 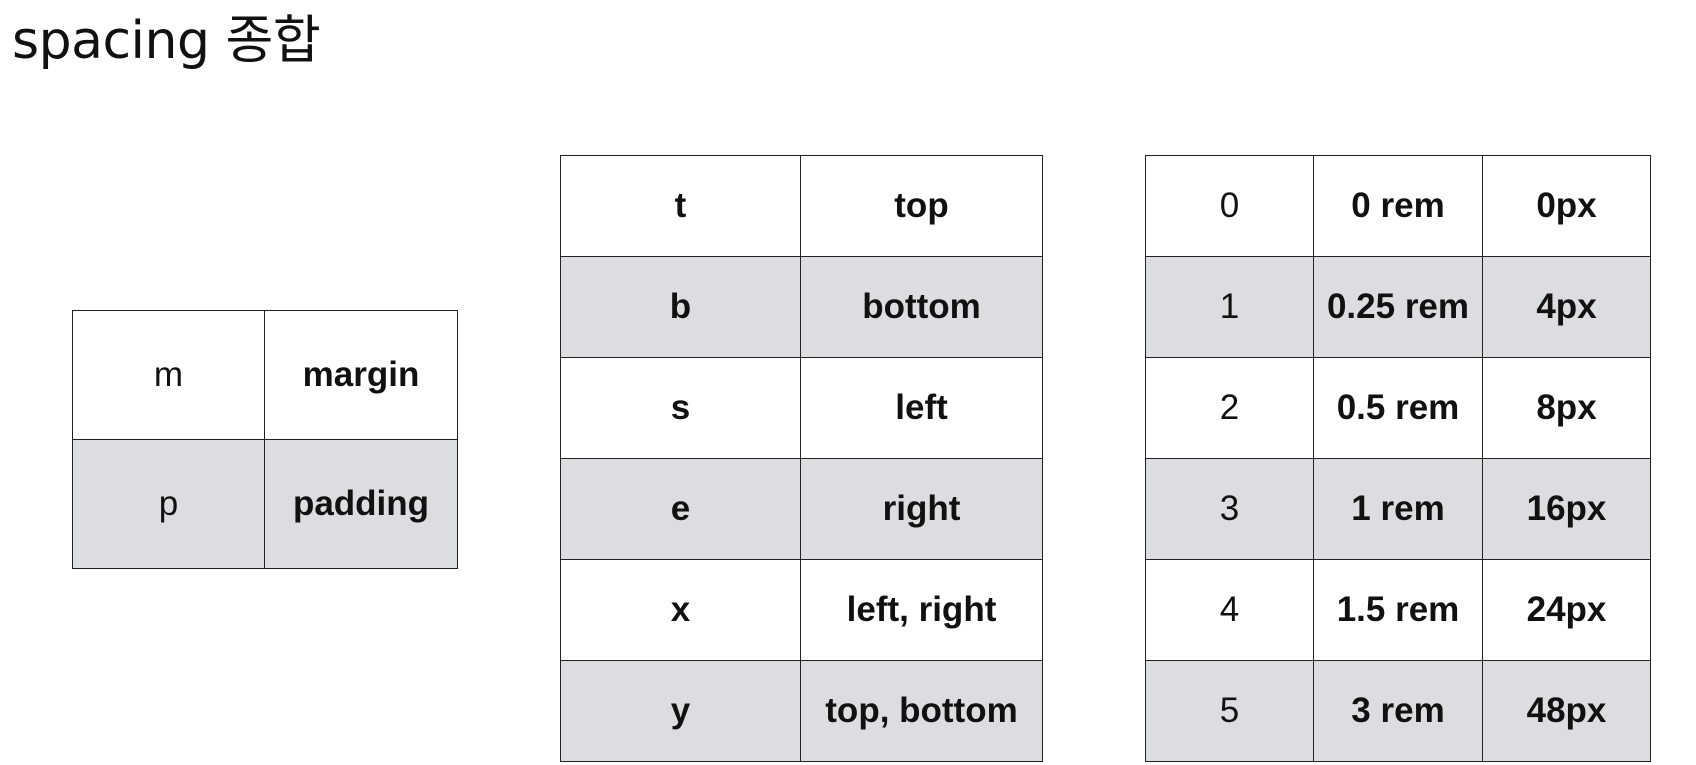 What do you see at coordinates (168, 504) in the screenshot?
I see `prefix-key-cell: p` at bounding box center [168, 504].